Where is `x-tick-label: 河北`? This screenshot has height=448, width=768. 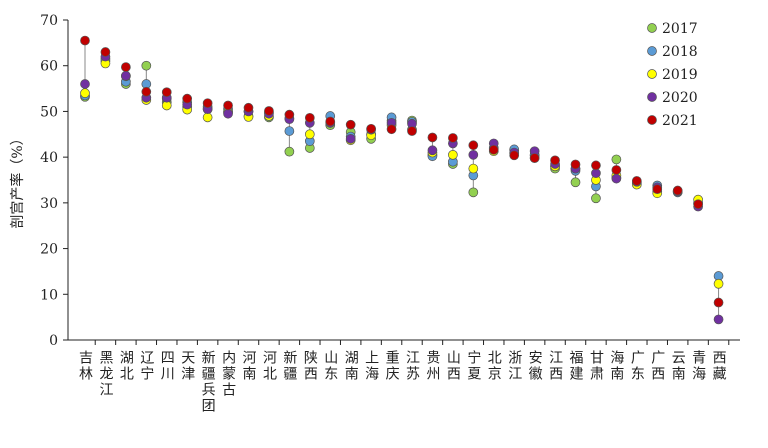
x-tick-label: 河北 is located at coordinates (269, 366).